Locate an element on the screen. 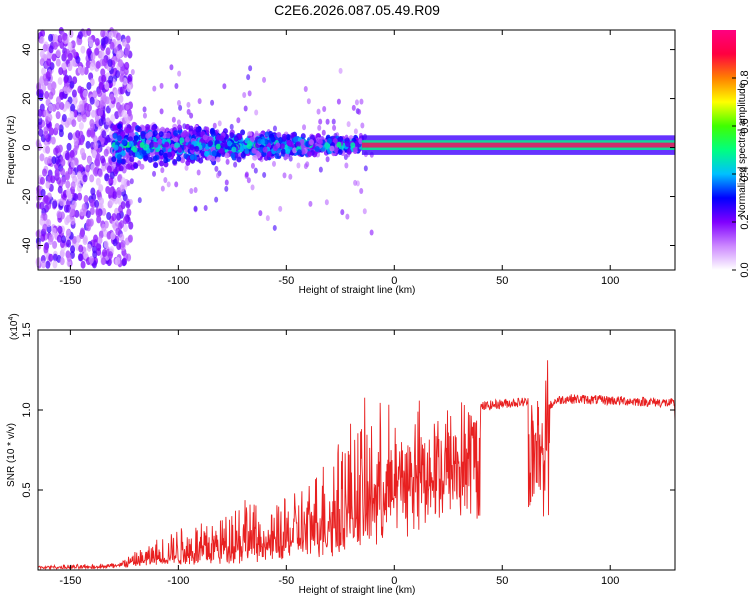 This screenshot has height=600, width=750. x-tick-label: 50 is located at coordinates (502, 281).